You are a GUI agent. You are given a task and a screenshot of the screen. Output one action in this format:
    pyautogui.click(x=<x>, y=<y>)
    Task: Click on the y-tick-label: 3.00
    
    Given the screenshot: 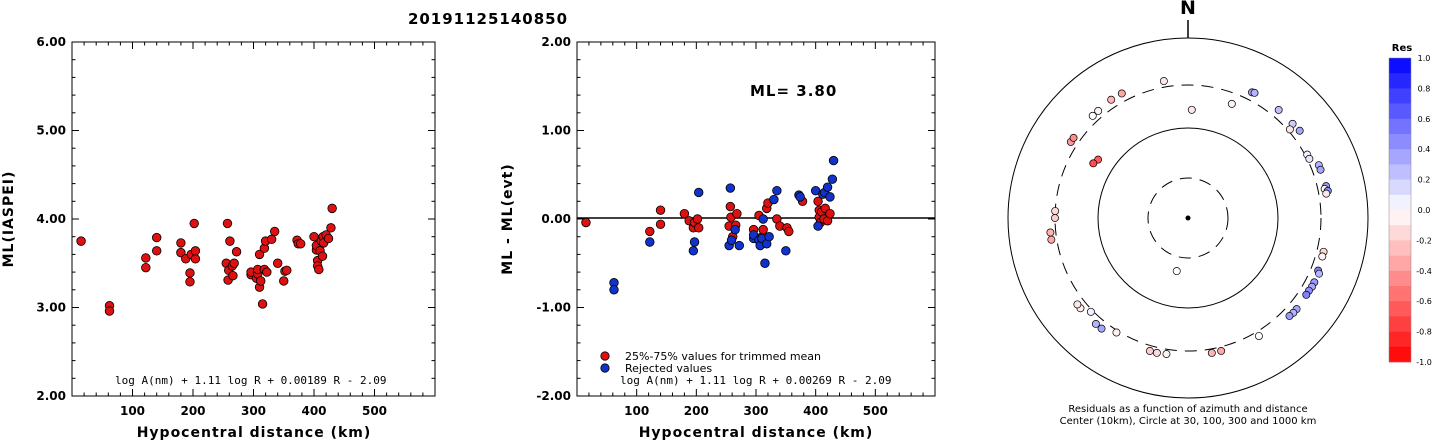 What is the action you would take?
    pyautogui.click(x=51, y=308)
    